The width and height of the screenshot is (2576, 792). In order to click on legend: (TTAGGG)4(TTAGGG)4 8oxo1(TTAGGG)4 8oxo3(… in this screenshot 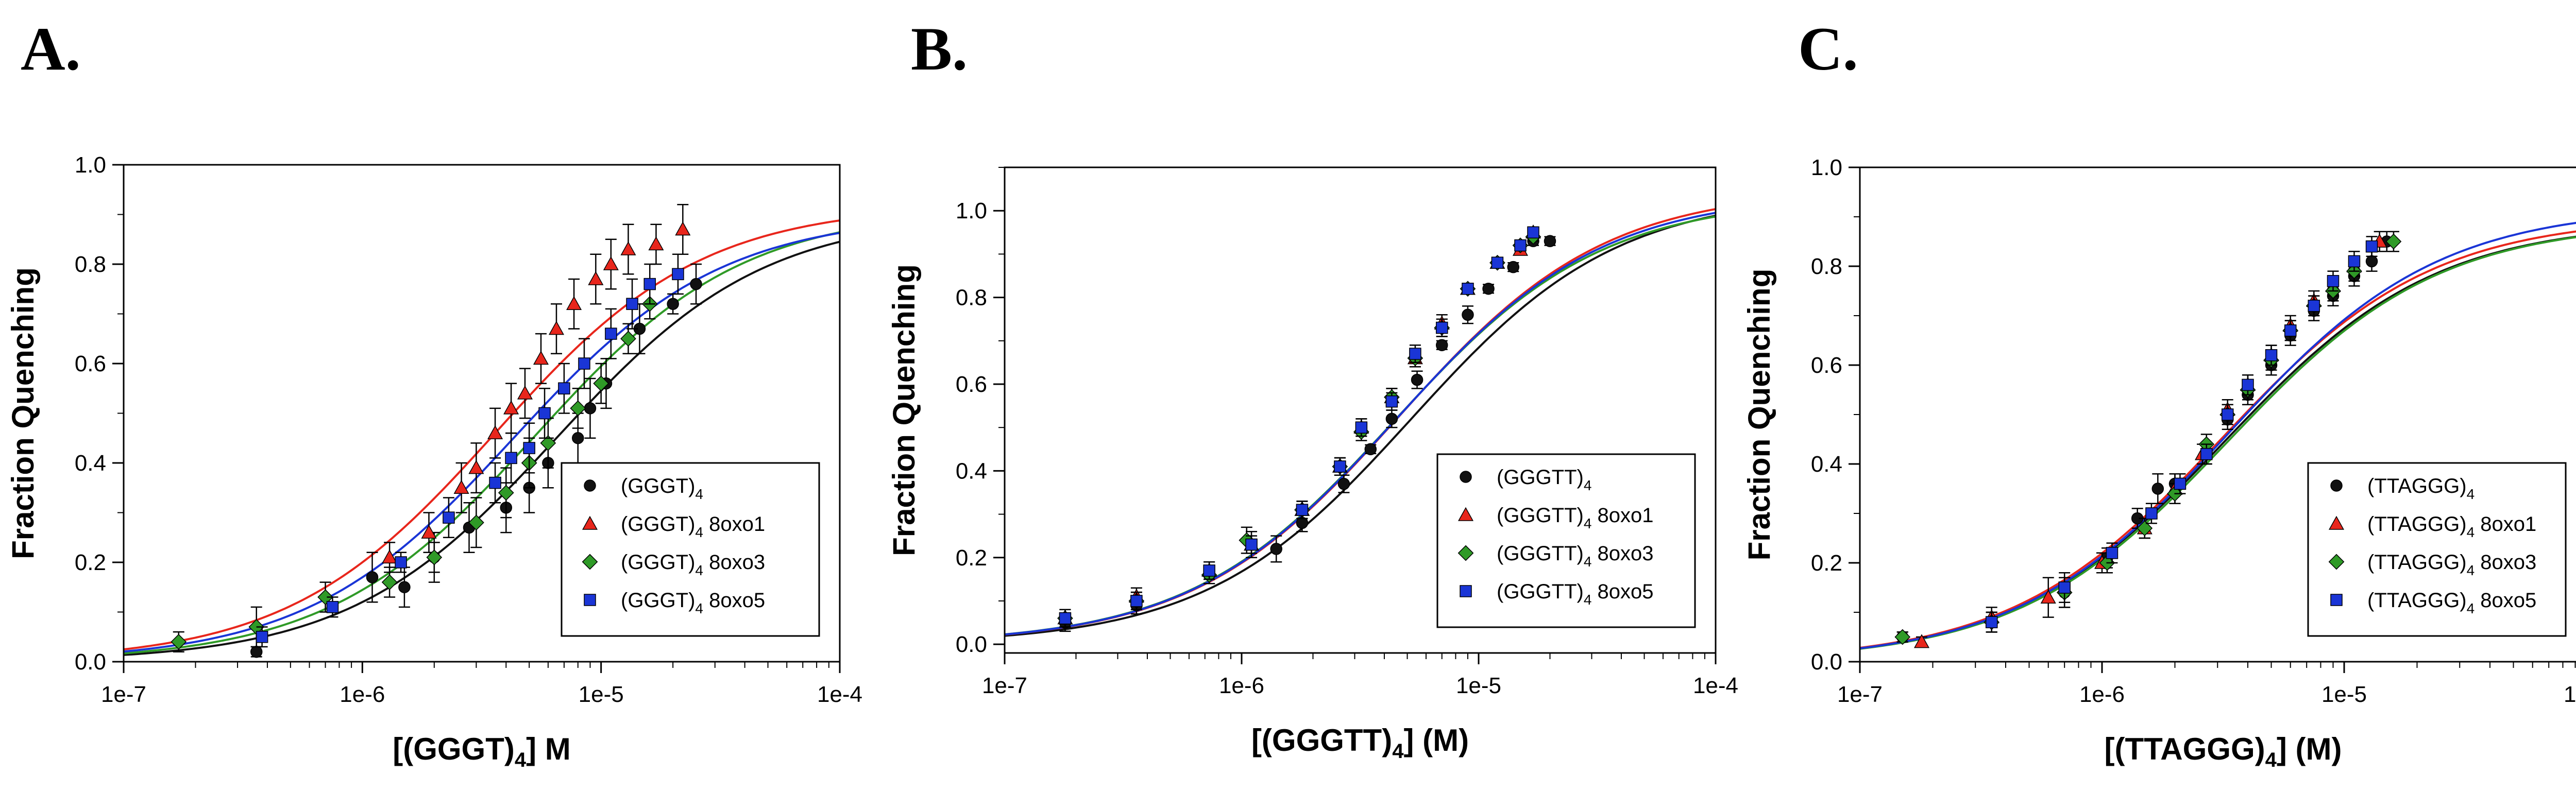, I will do `click(2437, 549)`.